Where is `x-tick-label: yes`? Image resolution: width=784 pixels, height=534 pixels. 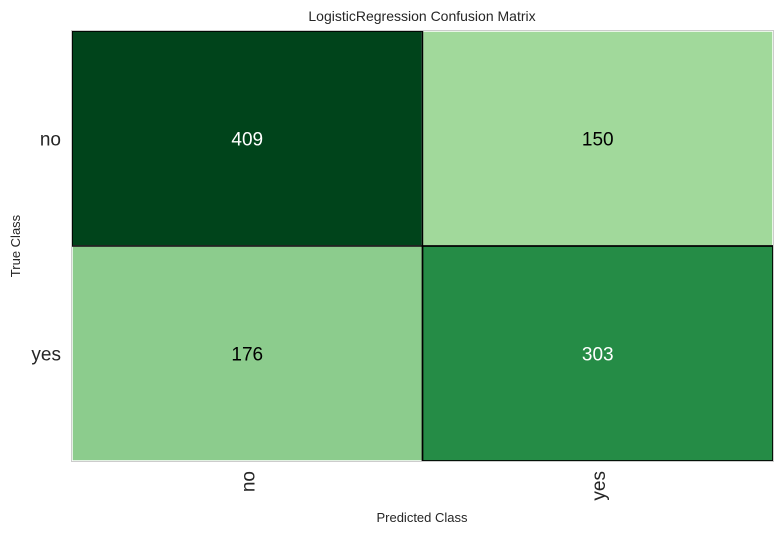 x-tick-label: yes is located at coordinates (599, 486).